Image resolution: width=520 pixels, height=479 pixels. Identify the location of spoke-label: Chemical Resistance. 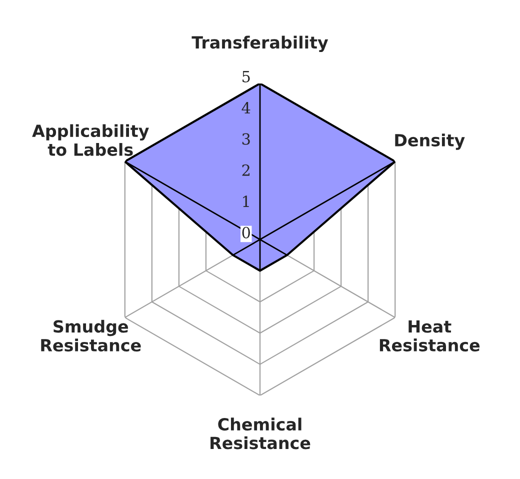
(260, 434).